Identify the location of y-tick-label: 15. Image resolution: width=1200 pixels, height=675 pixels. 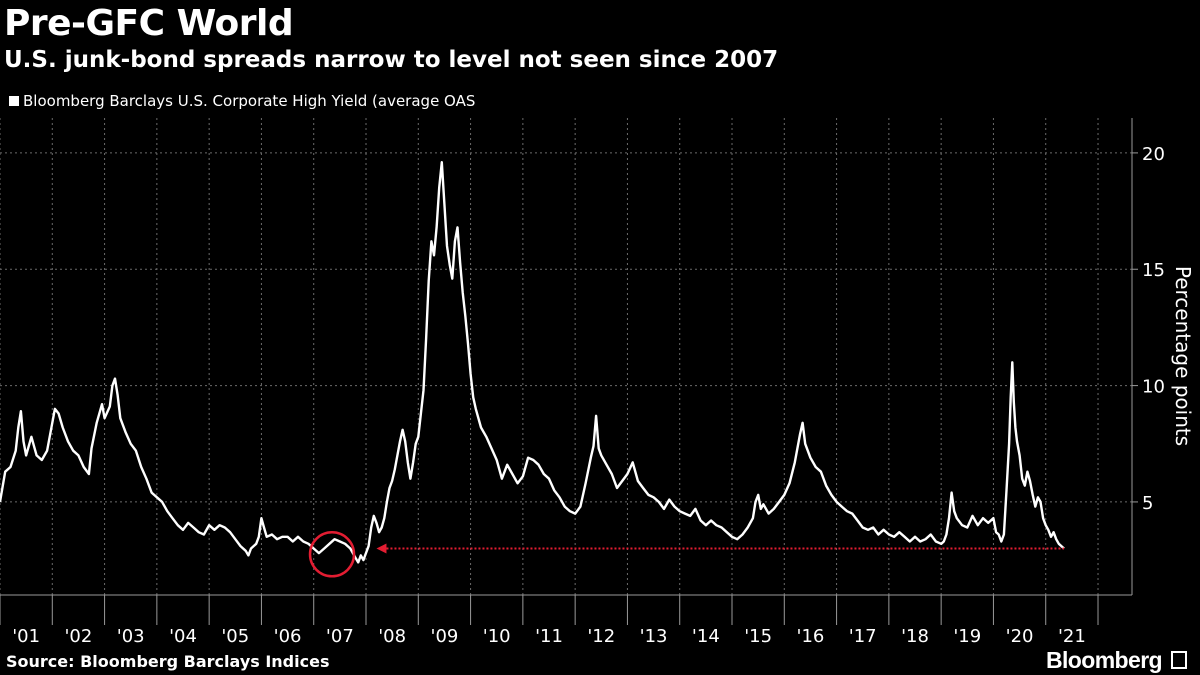
(1153, 270).